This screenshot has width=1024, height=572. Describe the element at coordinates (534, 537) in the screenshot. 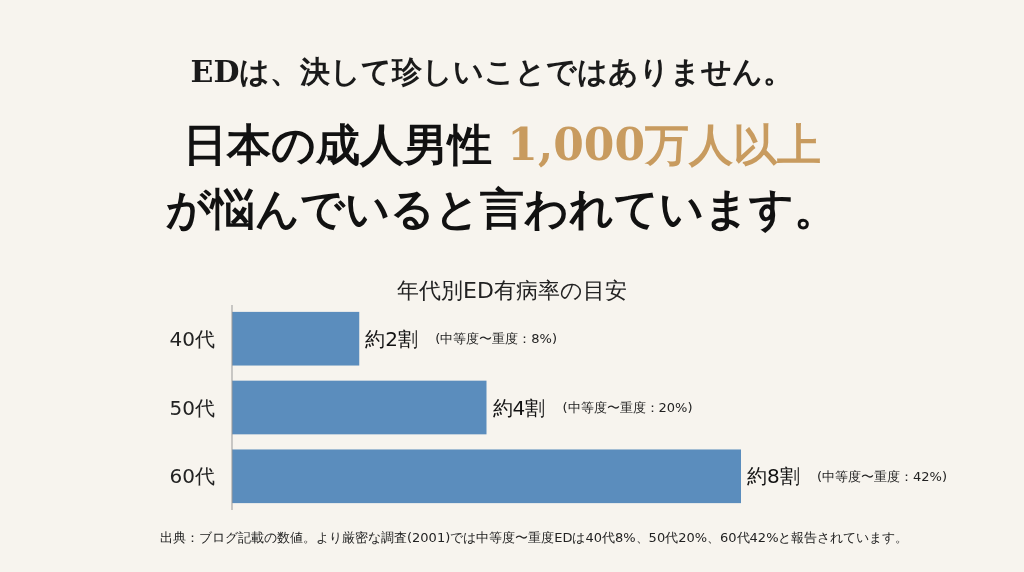

I see `source-note: 出典：ブログ記載の数値。より厳密な調査(2001)では中等度〜重度EDは40代8%、50代20%、60代42%と報告されています。` at that location.